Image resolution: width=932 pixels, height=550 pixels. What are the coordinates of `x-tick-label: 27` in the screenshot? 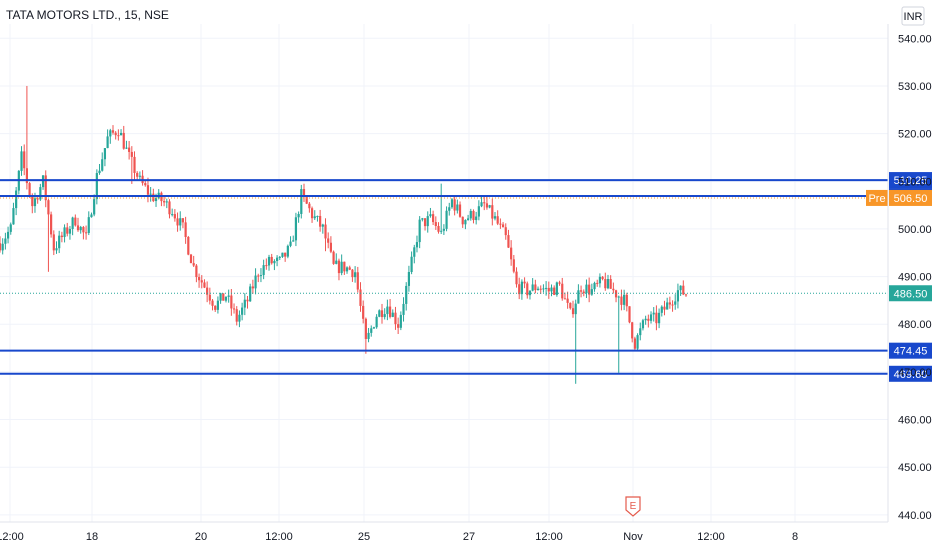 It's located at (469, 537).